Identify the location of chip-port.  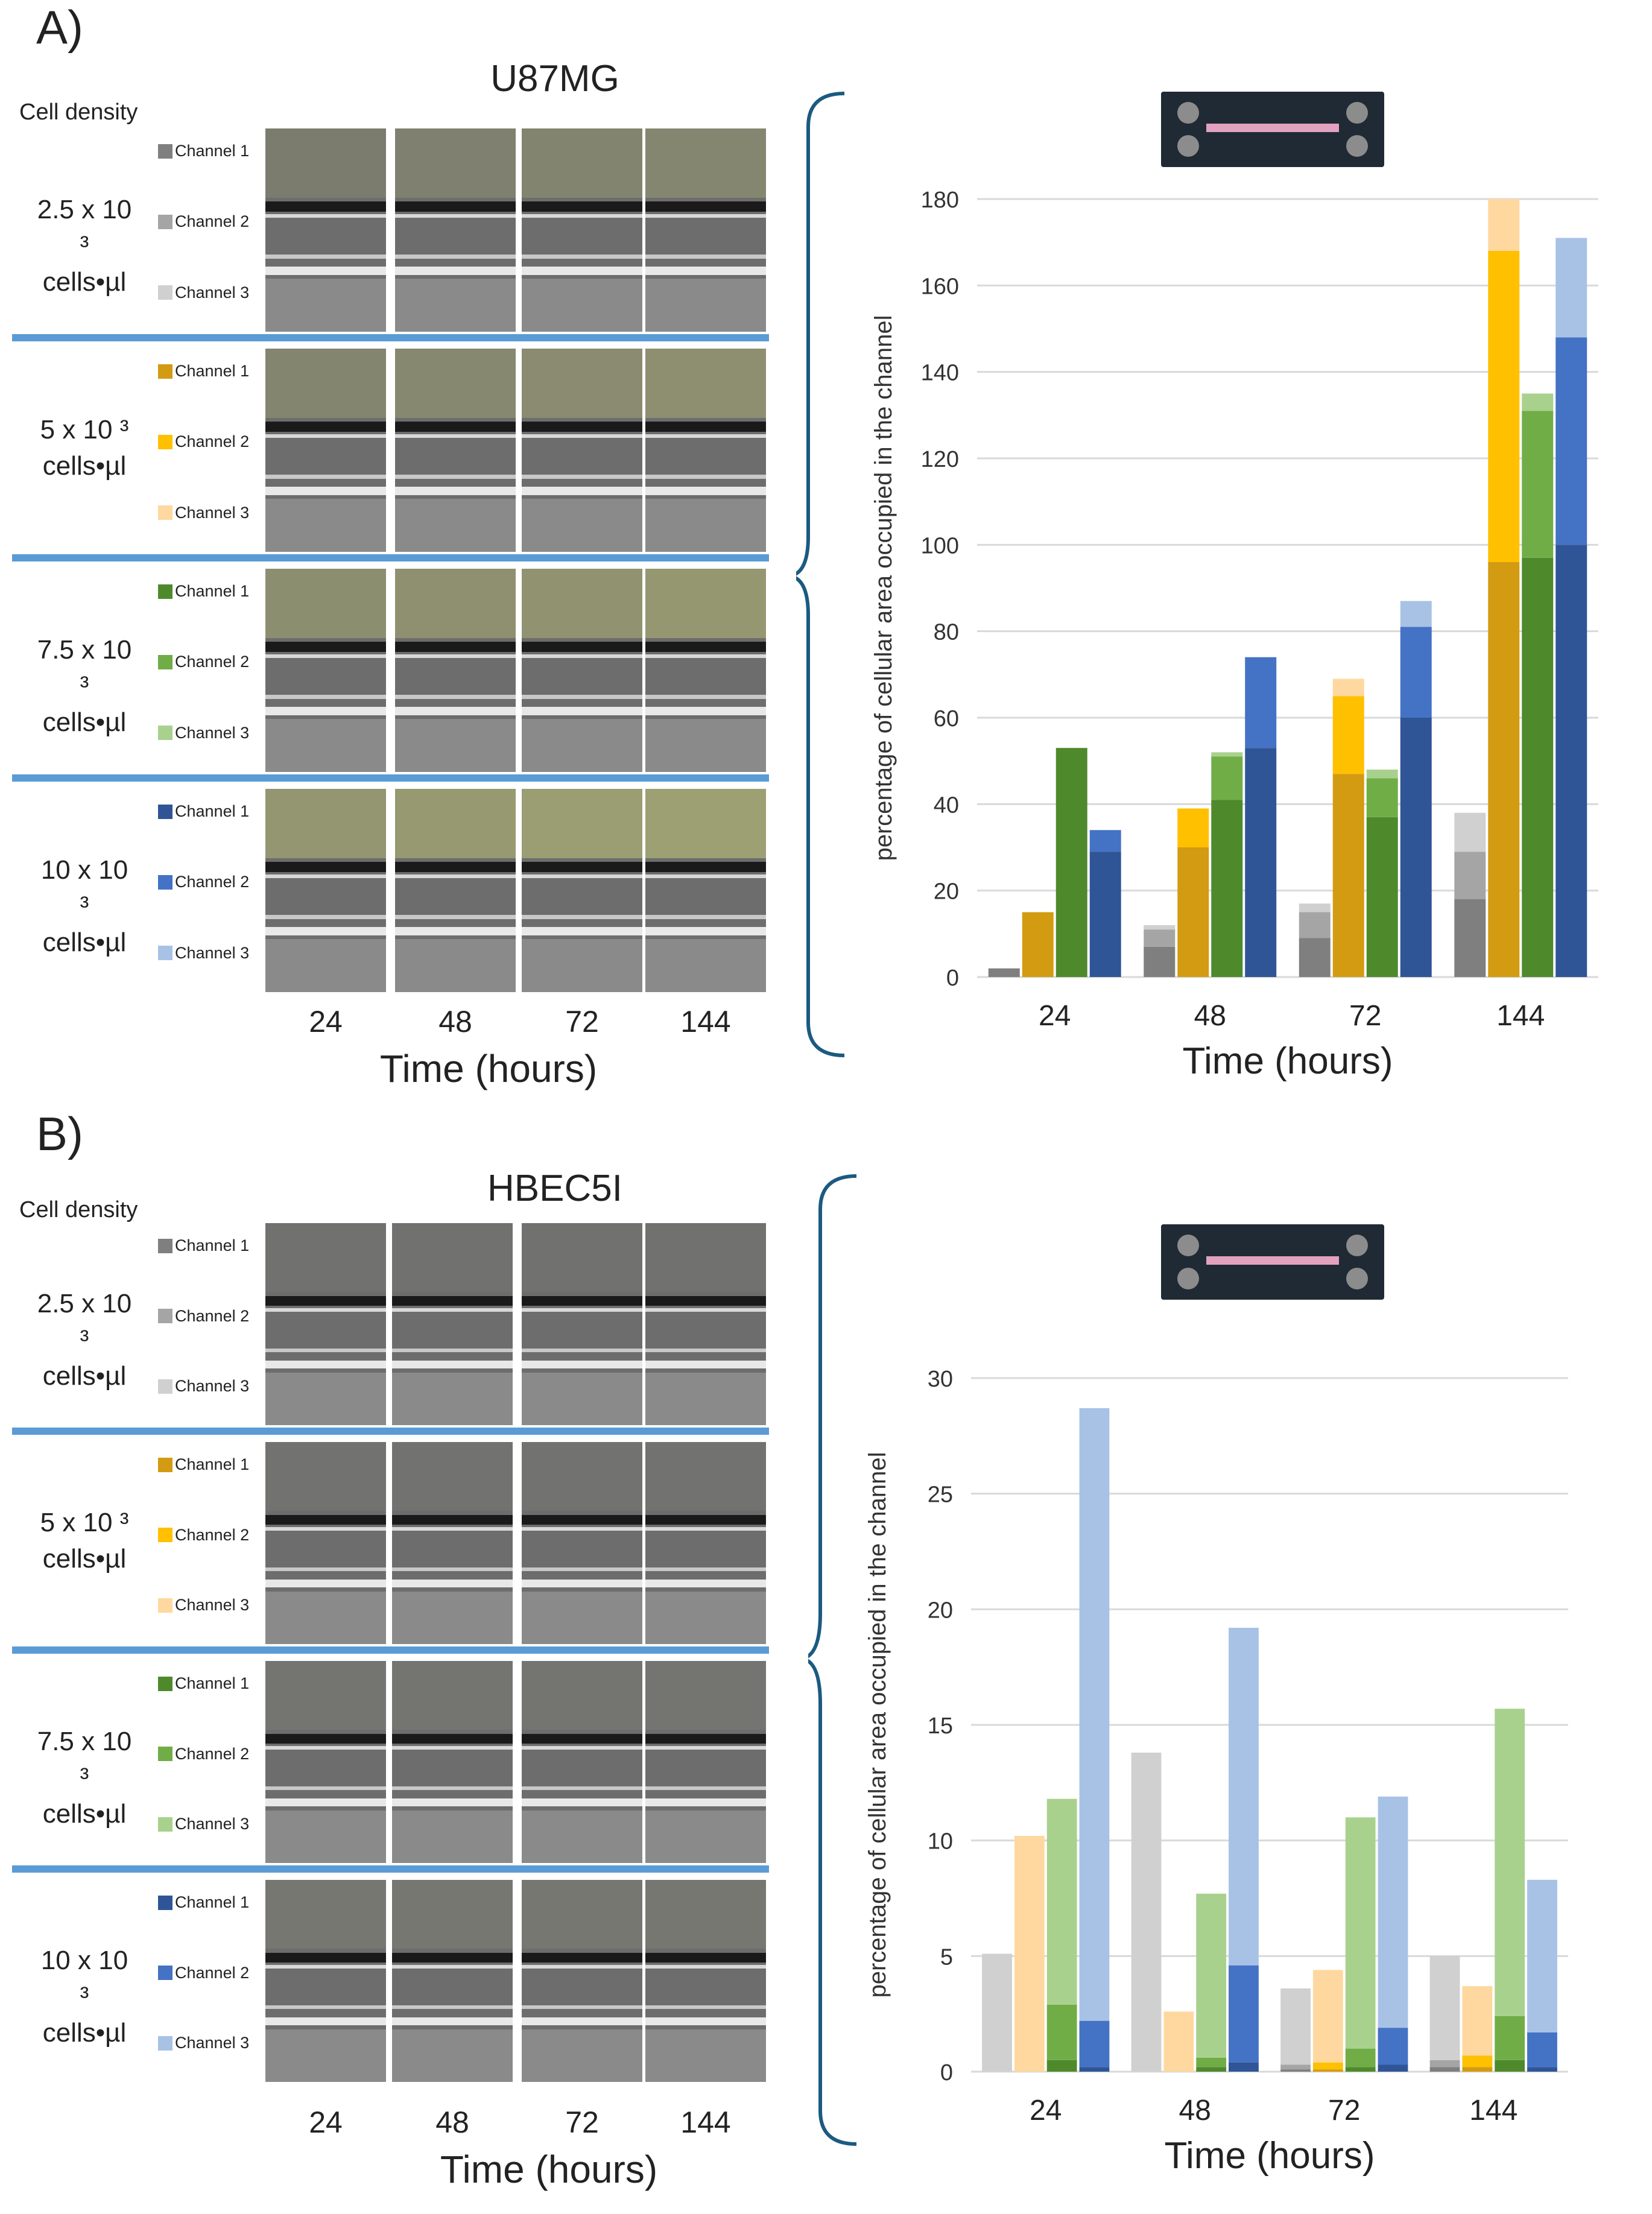
(1188, 1245).